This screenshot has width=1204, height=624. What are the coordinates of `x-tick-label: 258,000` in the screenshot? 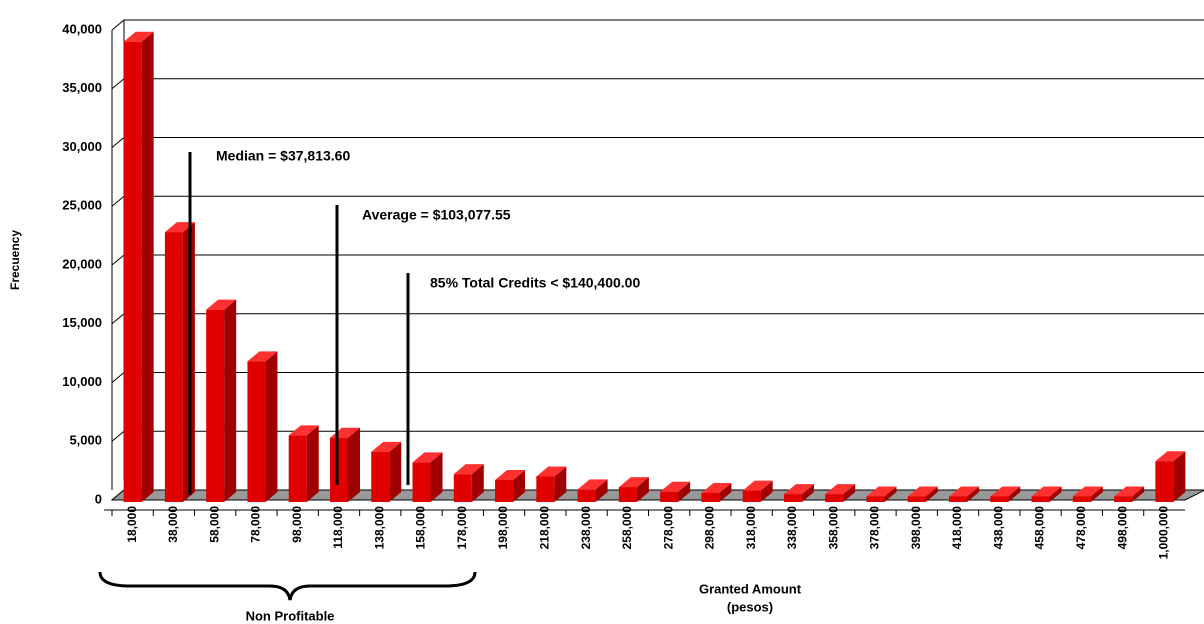 It's located at (627, 528).